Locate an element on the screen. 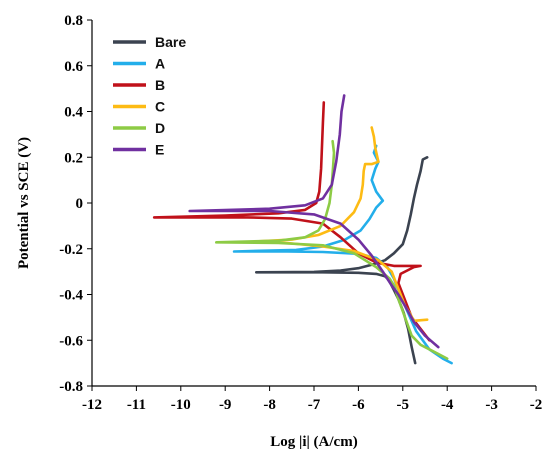 The height and width of the screenshot is (452, 545). legend-label-d: D is located at coordinates (160, 128).